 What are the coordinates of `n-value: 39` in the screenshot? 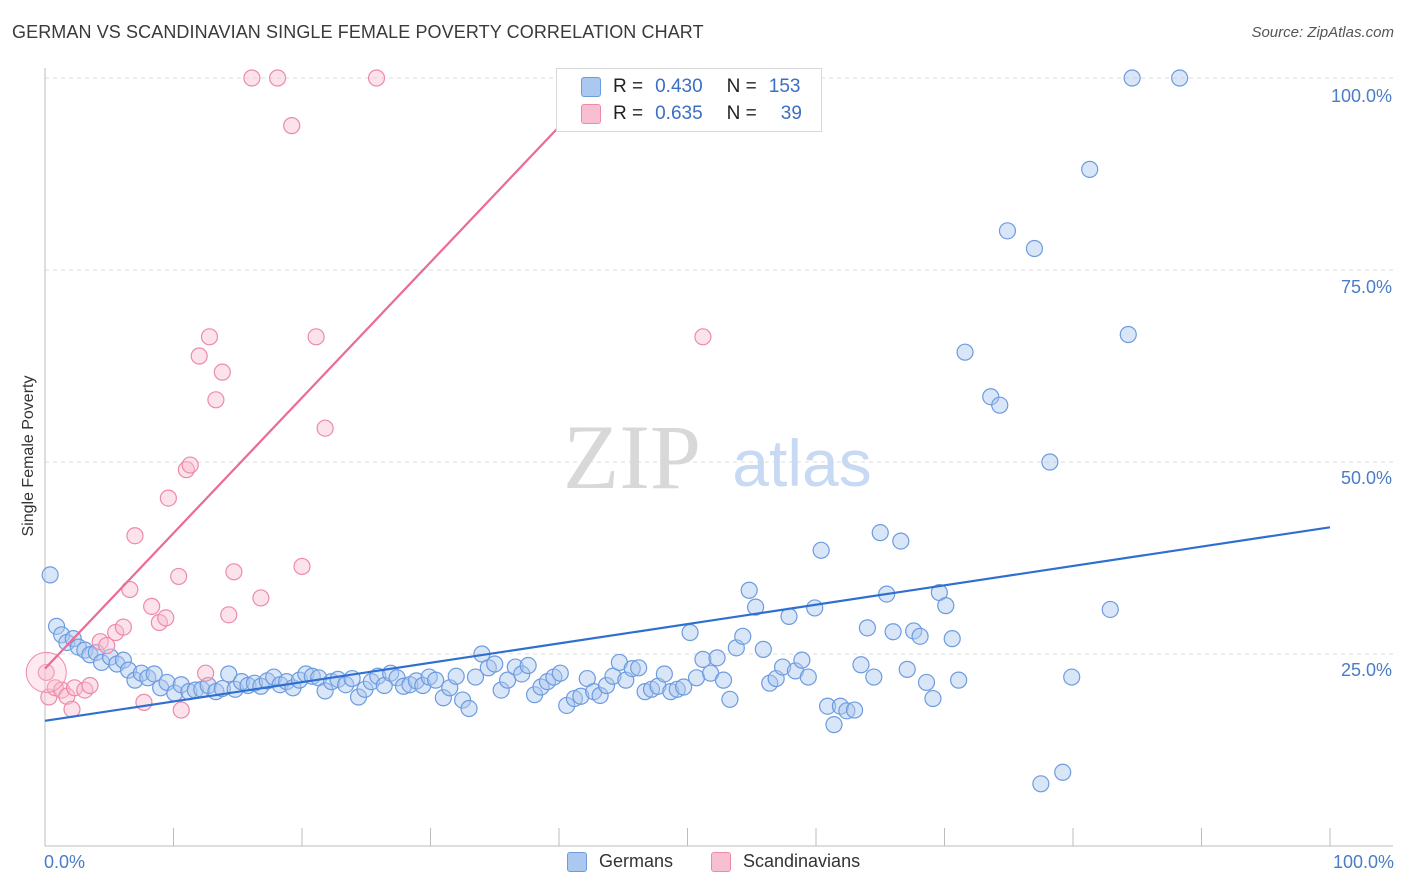 It's located at (791, 113).